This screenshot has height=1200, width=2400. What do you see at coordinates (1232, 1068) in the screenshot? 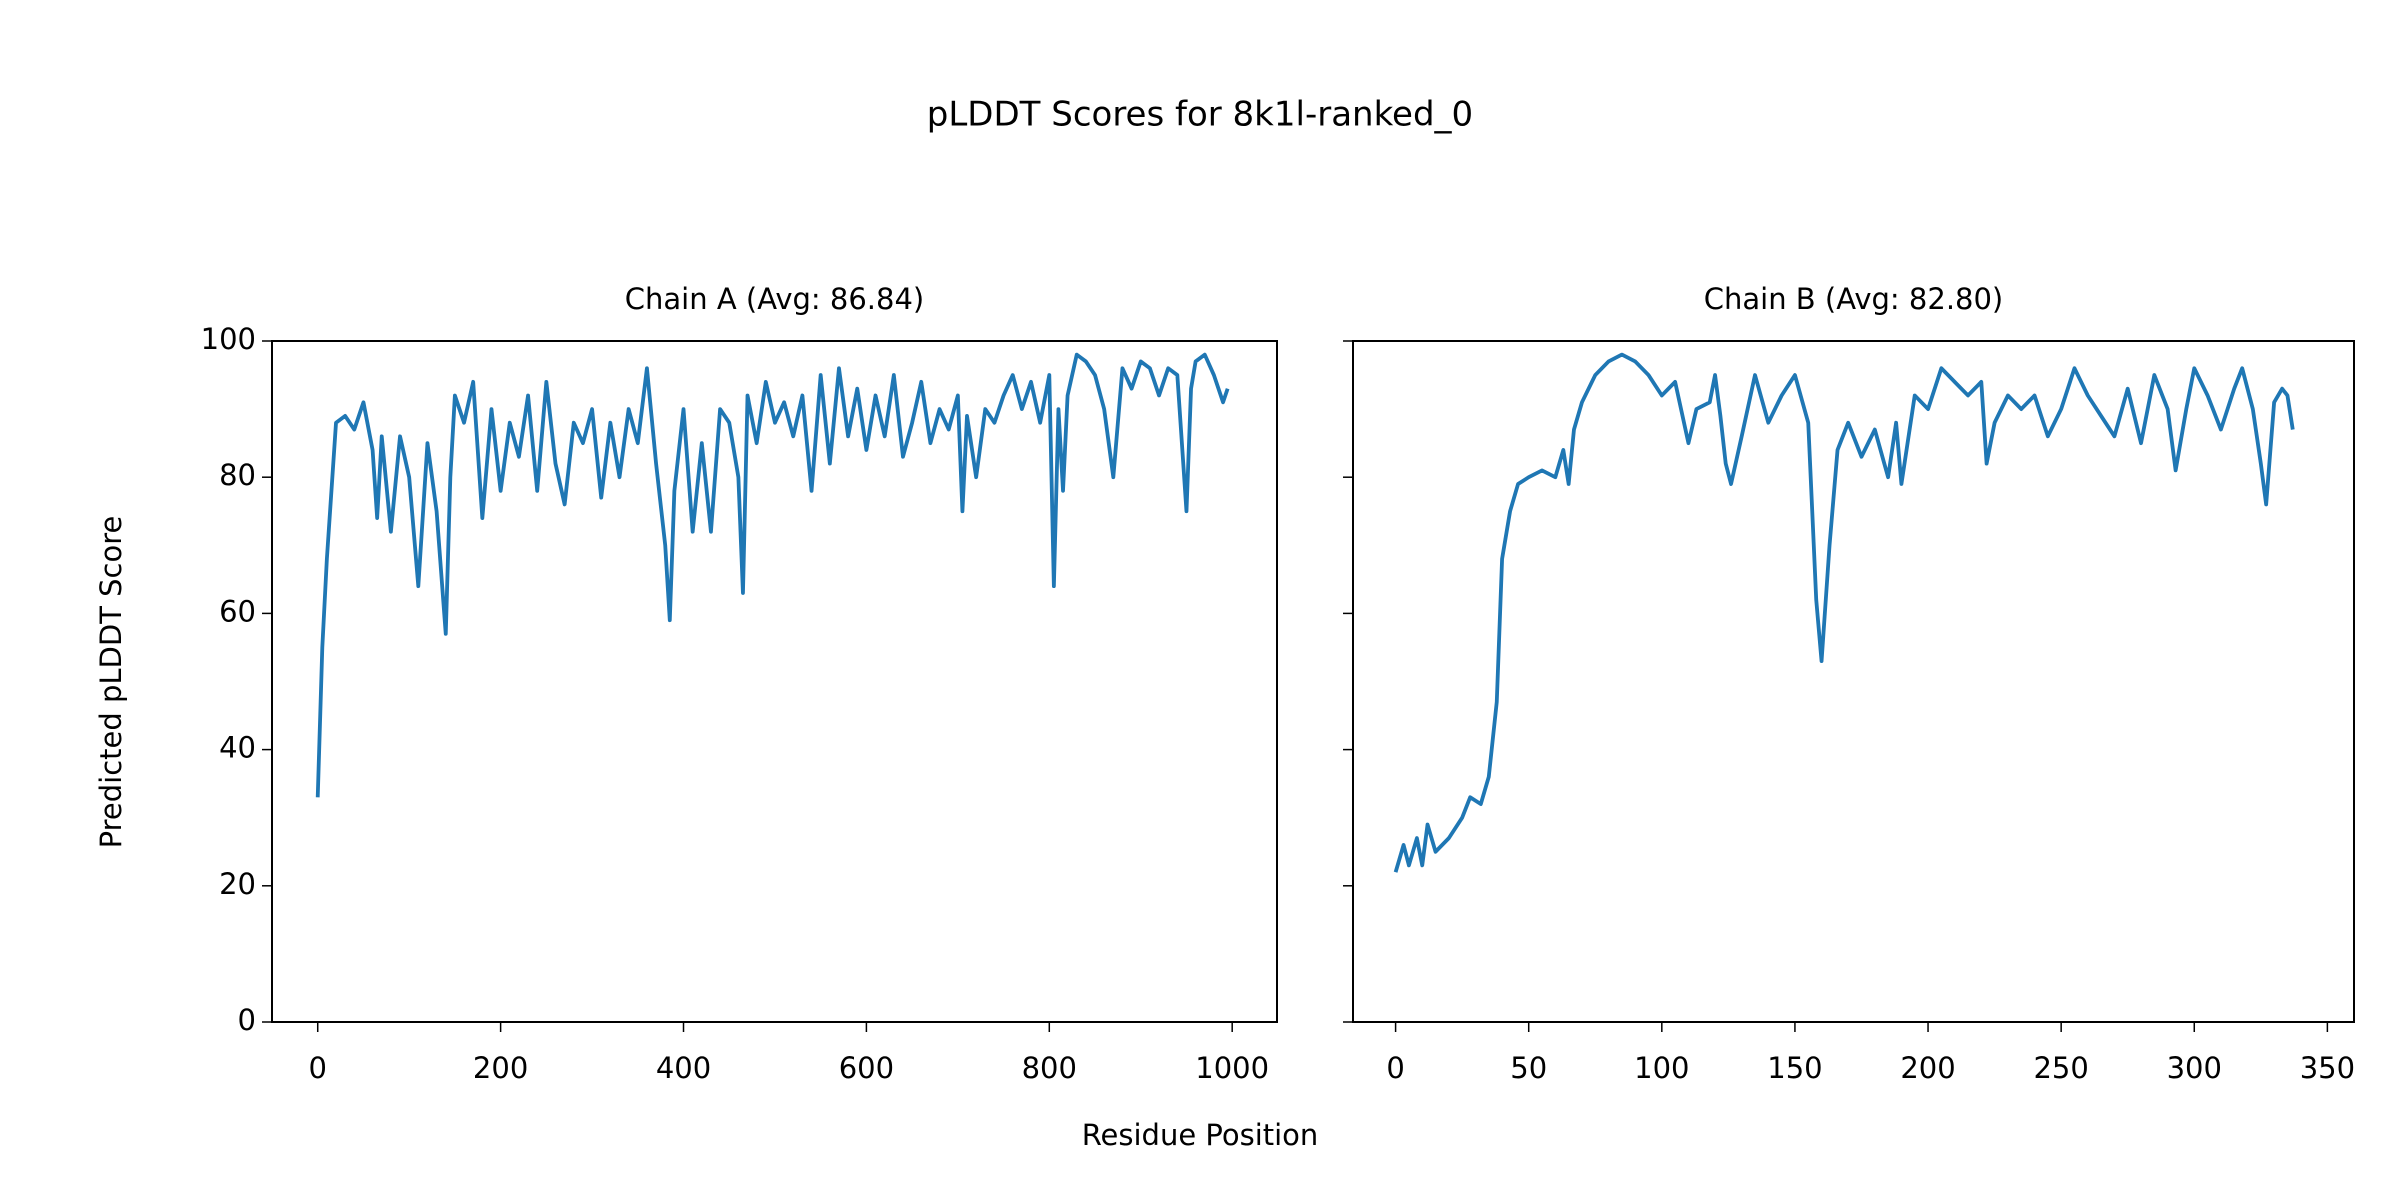
I see `x-tick-label: 1000` at bounding box center [1232, 1068].